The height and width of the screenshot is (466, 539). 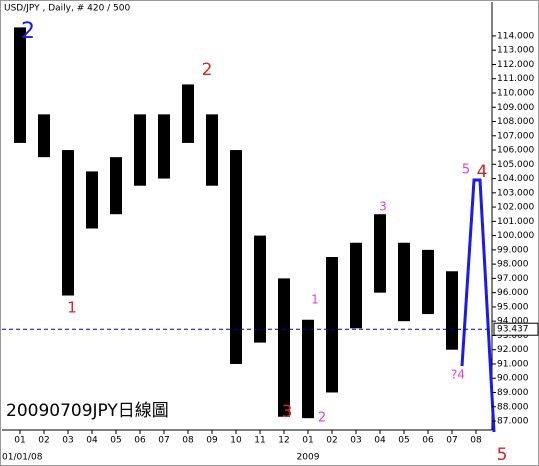 I want to click on wave-label: 4, so click(x=482, y=172).